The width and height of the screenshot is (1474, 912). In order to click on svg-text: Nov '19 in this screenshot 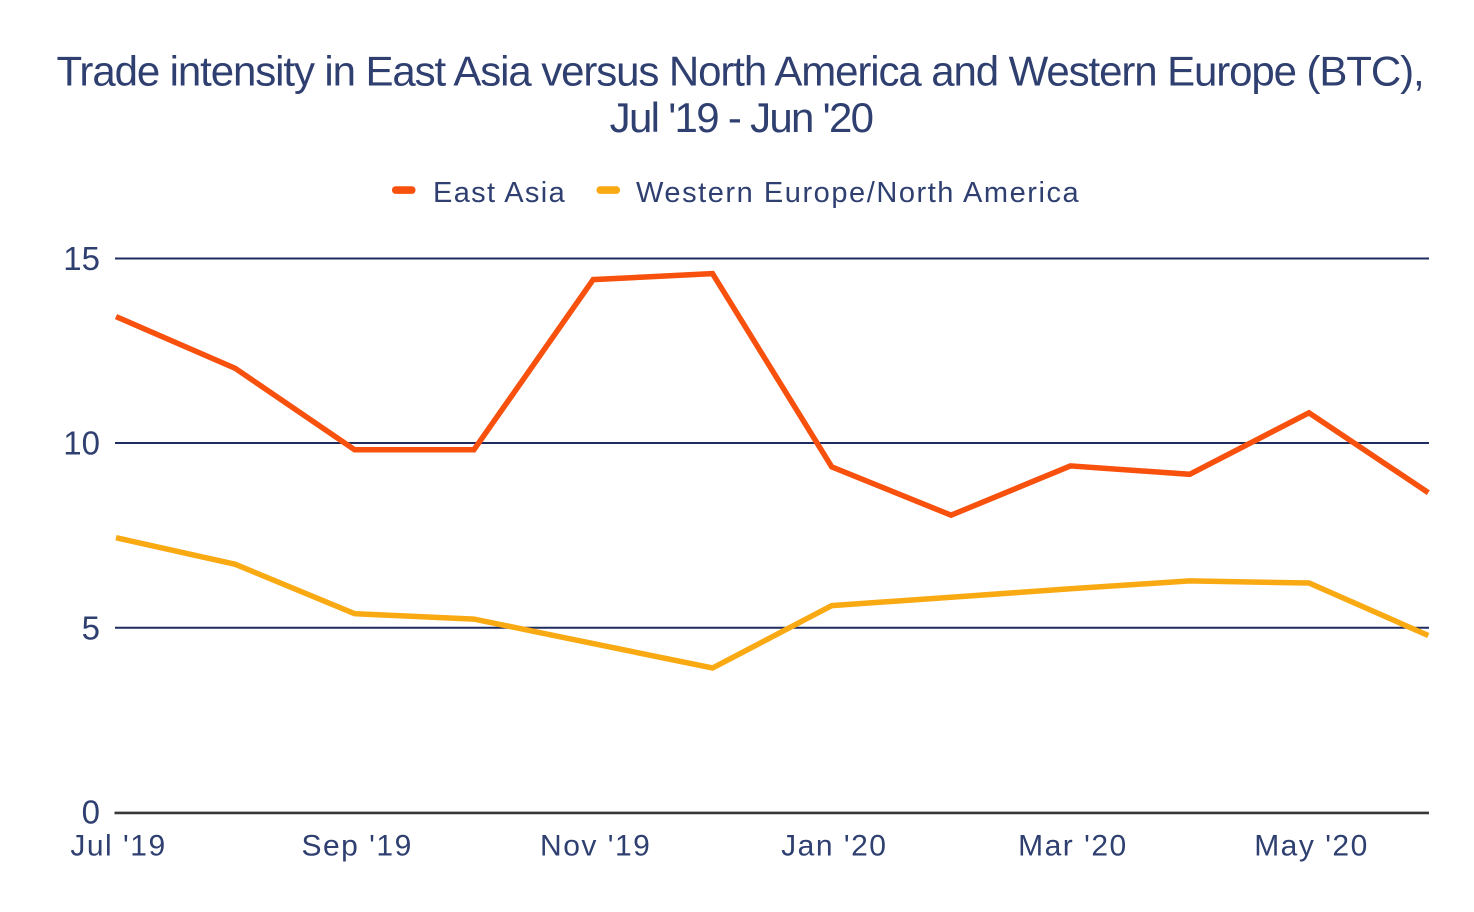, I will do `click(595, 846)`.